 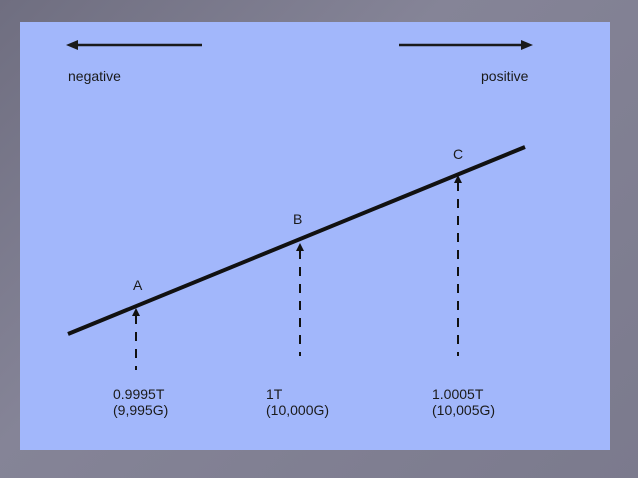 What do you see at coordinates (138, 285) in the screenshot?
I see `point-a-label: A` at bounding box center [138, 285].